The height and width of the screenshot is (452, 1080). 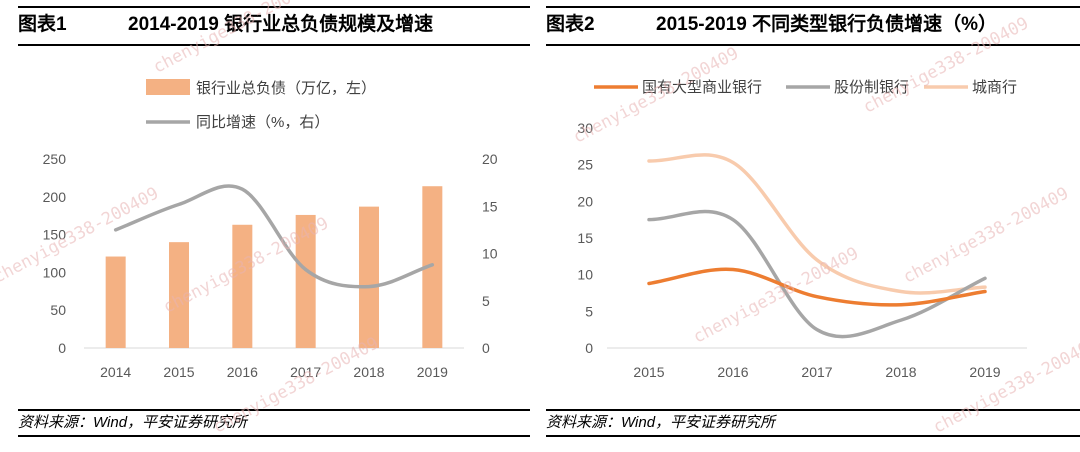 I want to click on y-tick-label: 25, so click(x=585, y=165).